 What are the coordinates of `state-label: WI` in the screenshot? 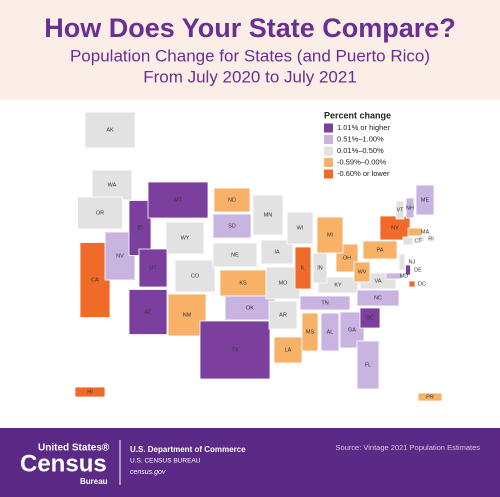 It's located at (300, 228).